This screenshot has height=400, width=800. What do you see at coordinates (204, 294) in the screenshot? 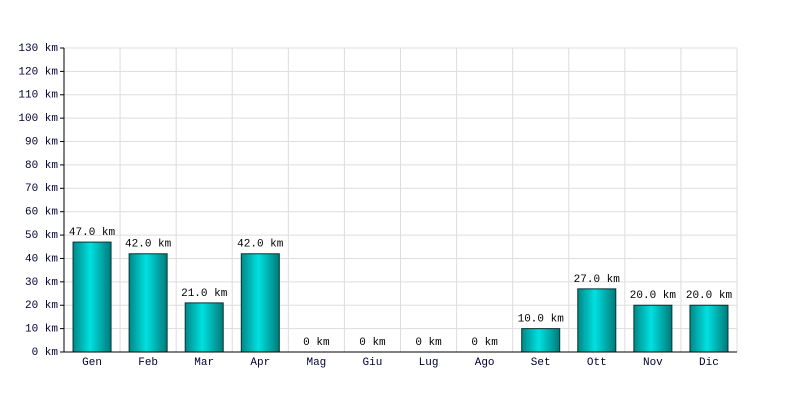
I see `value-label: 21.0 km` at bounding box center [204, 294].